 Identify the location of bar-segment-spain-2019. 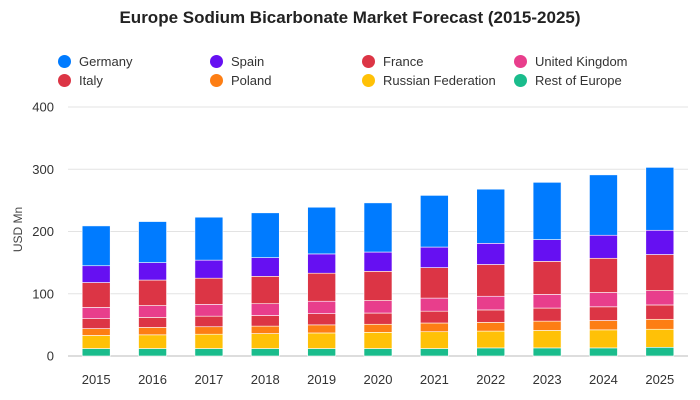
(321, 263).